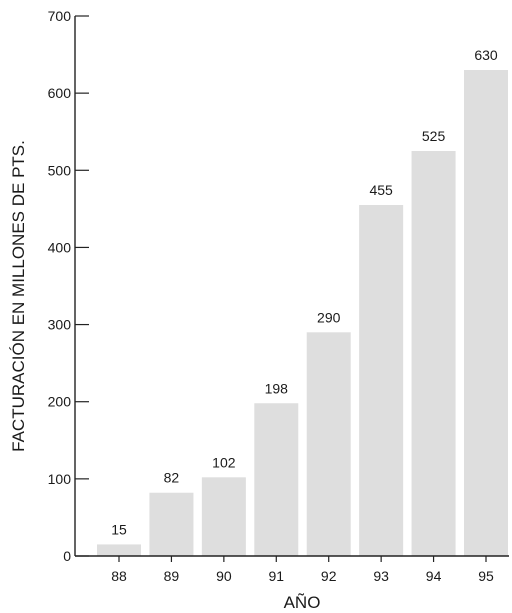  Describe the element at coordinates (277, 388) in the screenshot. I see `bar-value-label: 198` at that location.